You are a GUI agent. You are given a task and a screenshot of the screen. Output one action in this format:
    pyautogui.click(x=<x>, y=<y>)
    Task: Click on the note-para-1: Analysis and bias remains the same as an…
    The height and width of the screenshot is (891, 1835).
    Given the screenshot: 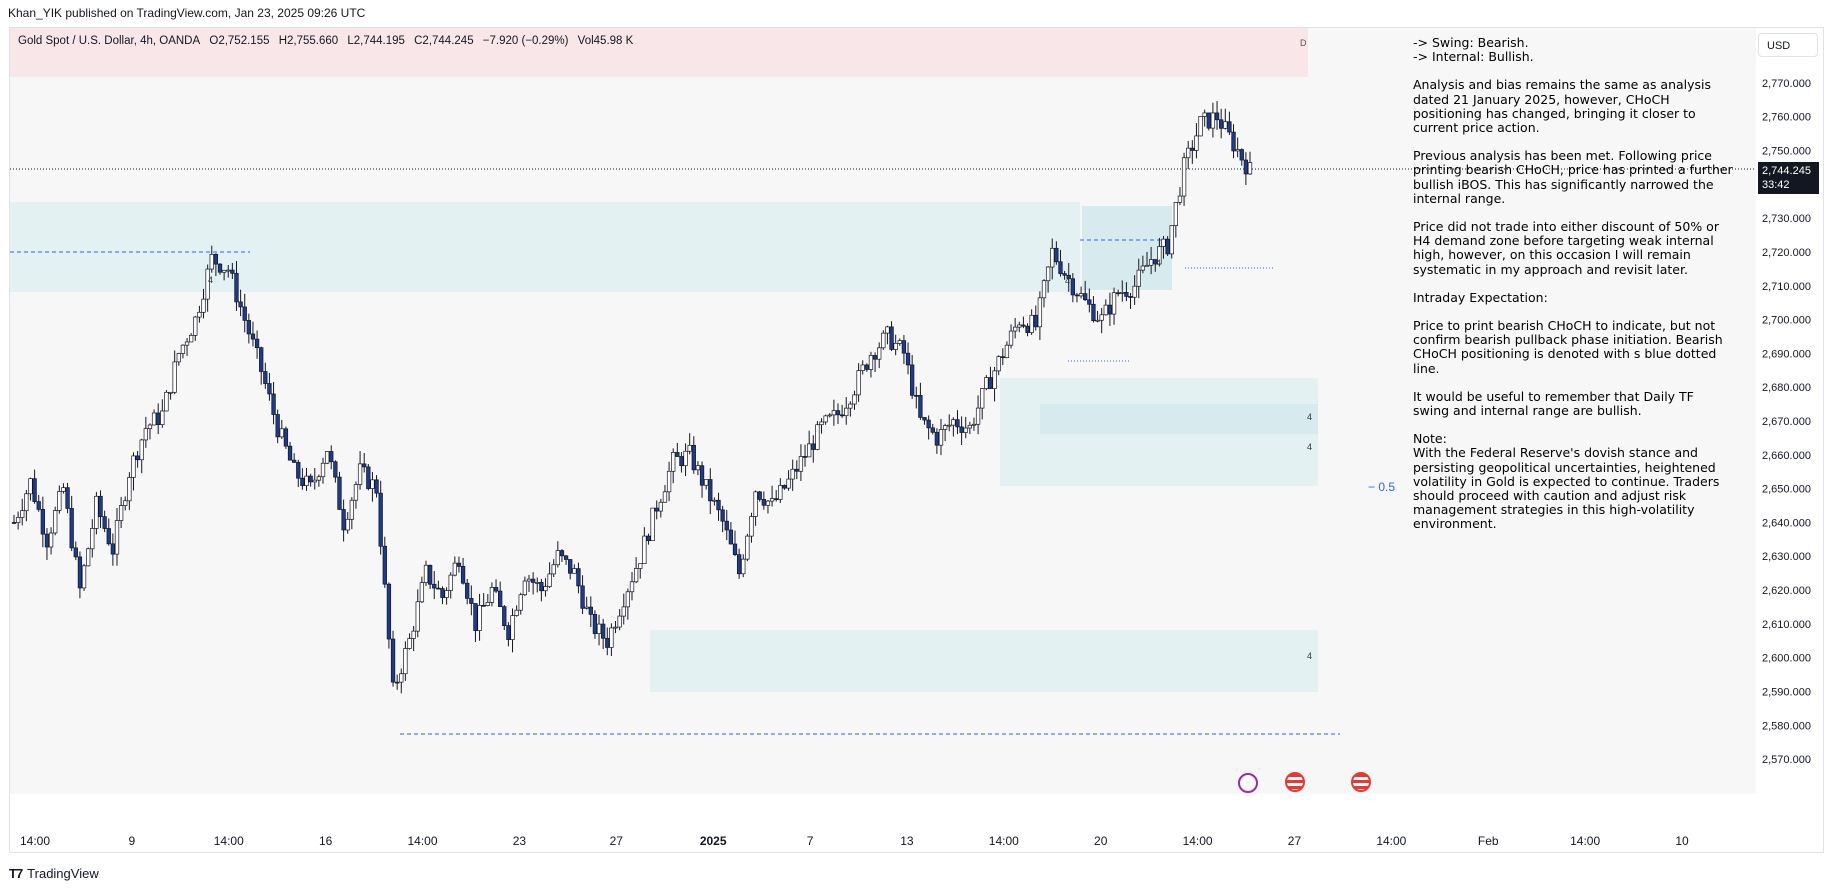 What is the action you would take?
    pyautogui.click(x=1562, y=106)
    